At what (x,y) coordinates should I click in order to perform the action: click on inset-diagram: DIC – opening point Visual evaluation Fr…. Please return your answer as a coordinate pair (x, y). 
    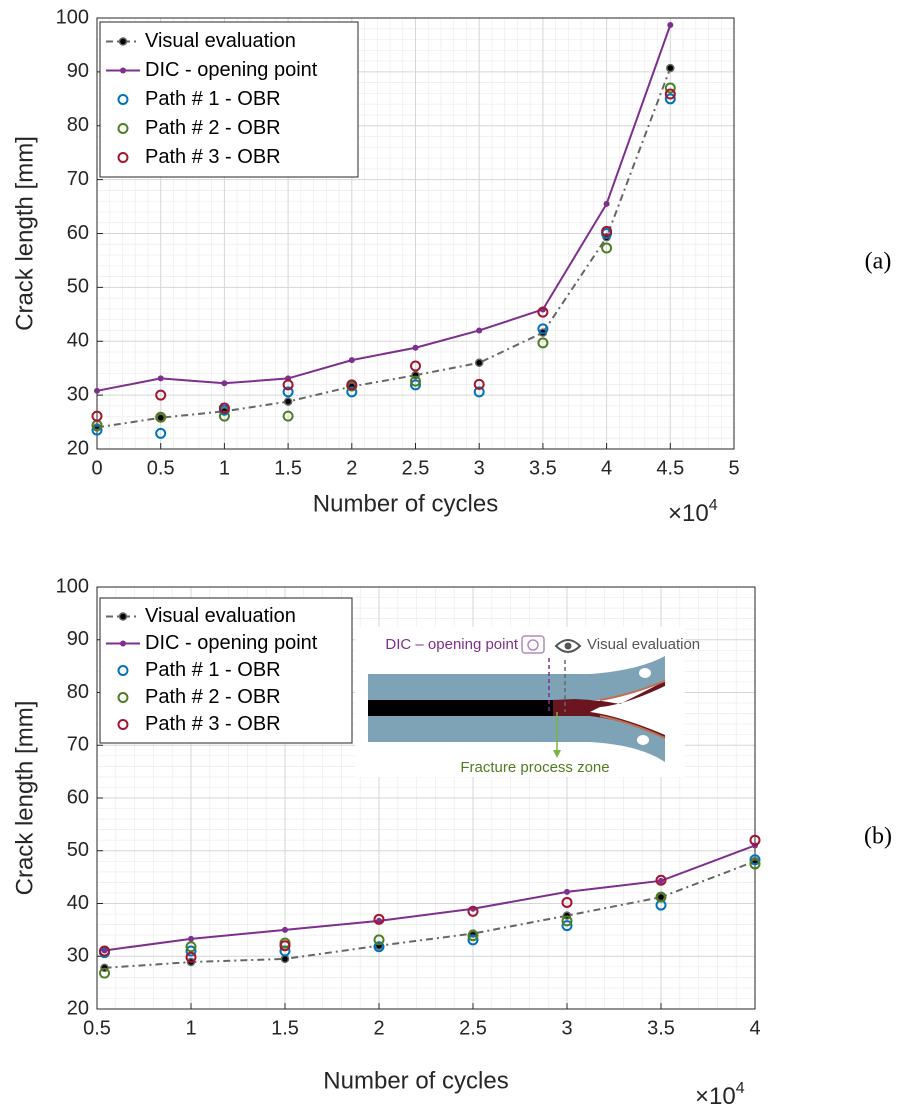
    Looking at the image, I should click on (527, 702).